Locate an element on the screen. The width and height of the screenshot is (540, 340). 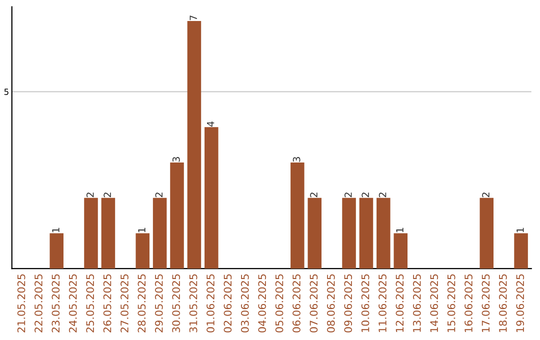
data-label: 7 is located at coordinates (193, 18).